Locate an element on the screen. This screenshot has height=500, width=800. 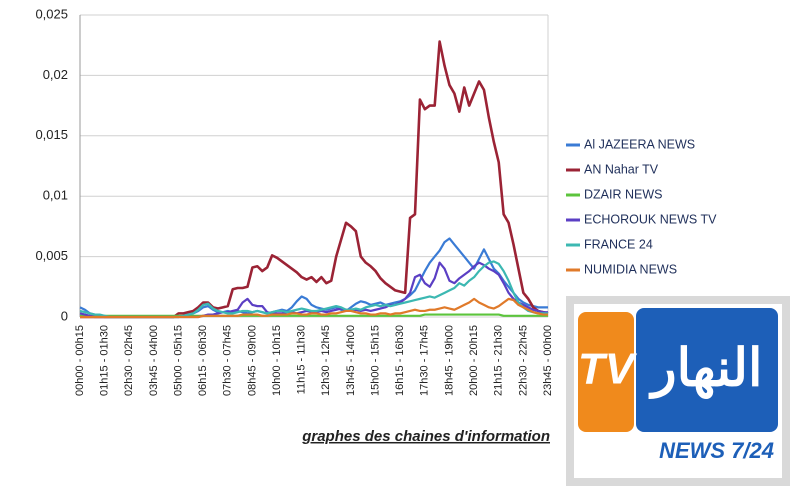
caption: graphes des chaines d'information is located at coordinates (425, 436).